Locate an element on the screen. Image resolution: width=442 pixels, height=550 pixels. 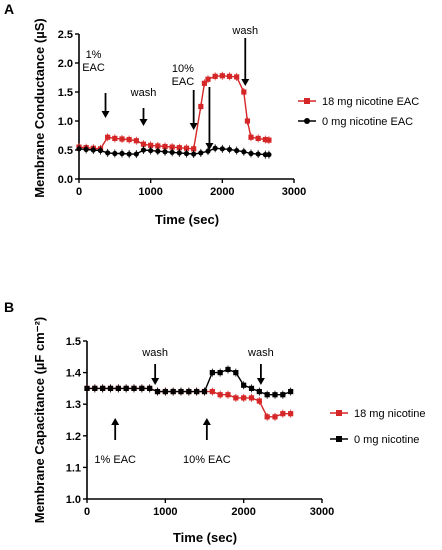
panel-a-y-axis-title: Membrane Conductance (µS) is located at coordinates (39, 107).